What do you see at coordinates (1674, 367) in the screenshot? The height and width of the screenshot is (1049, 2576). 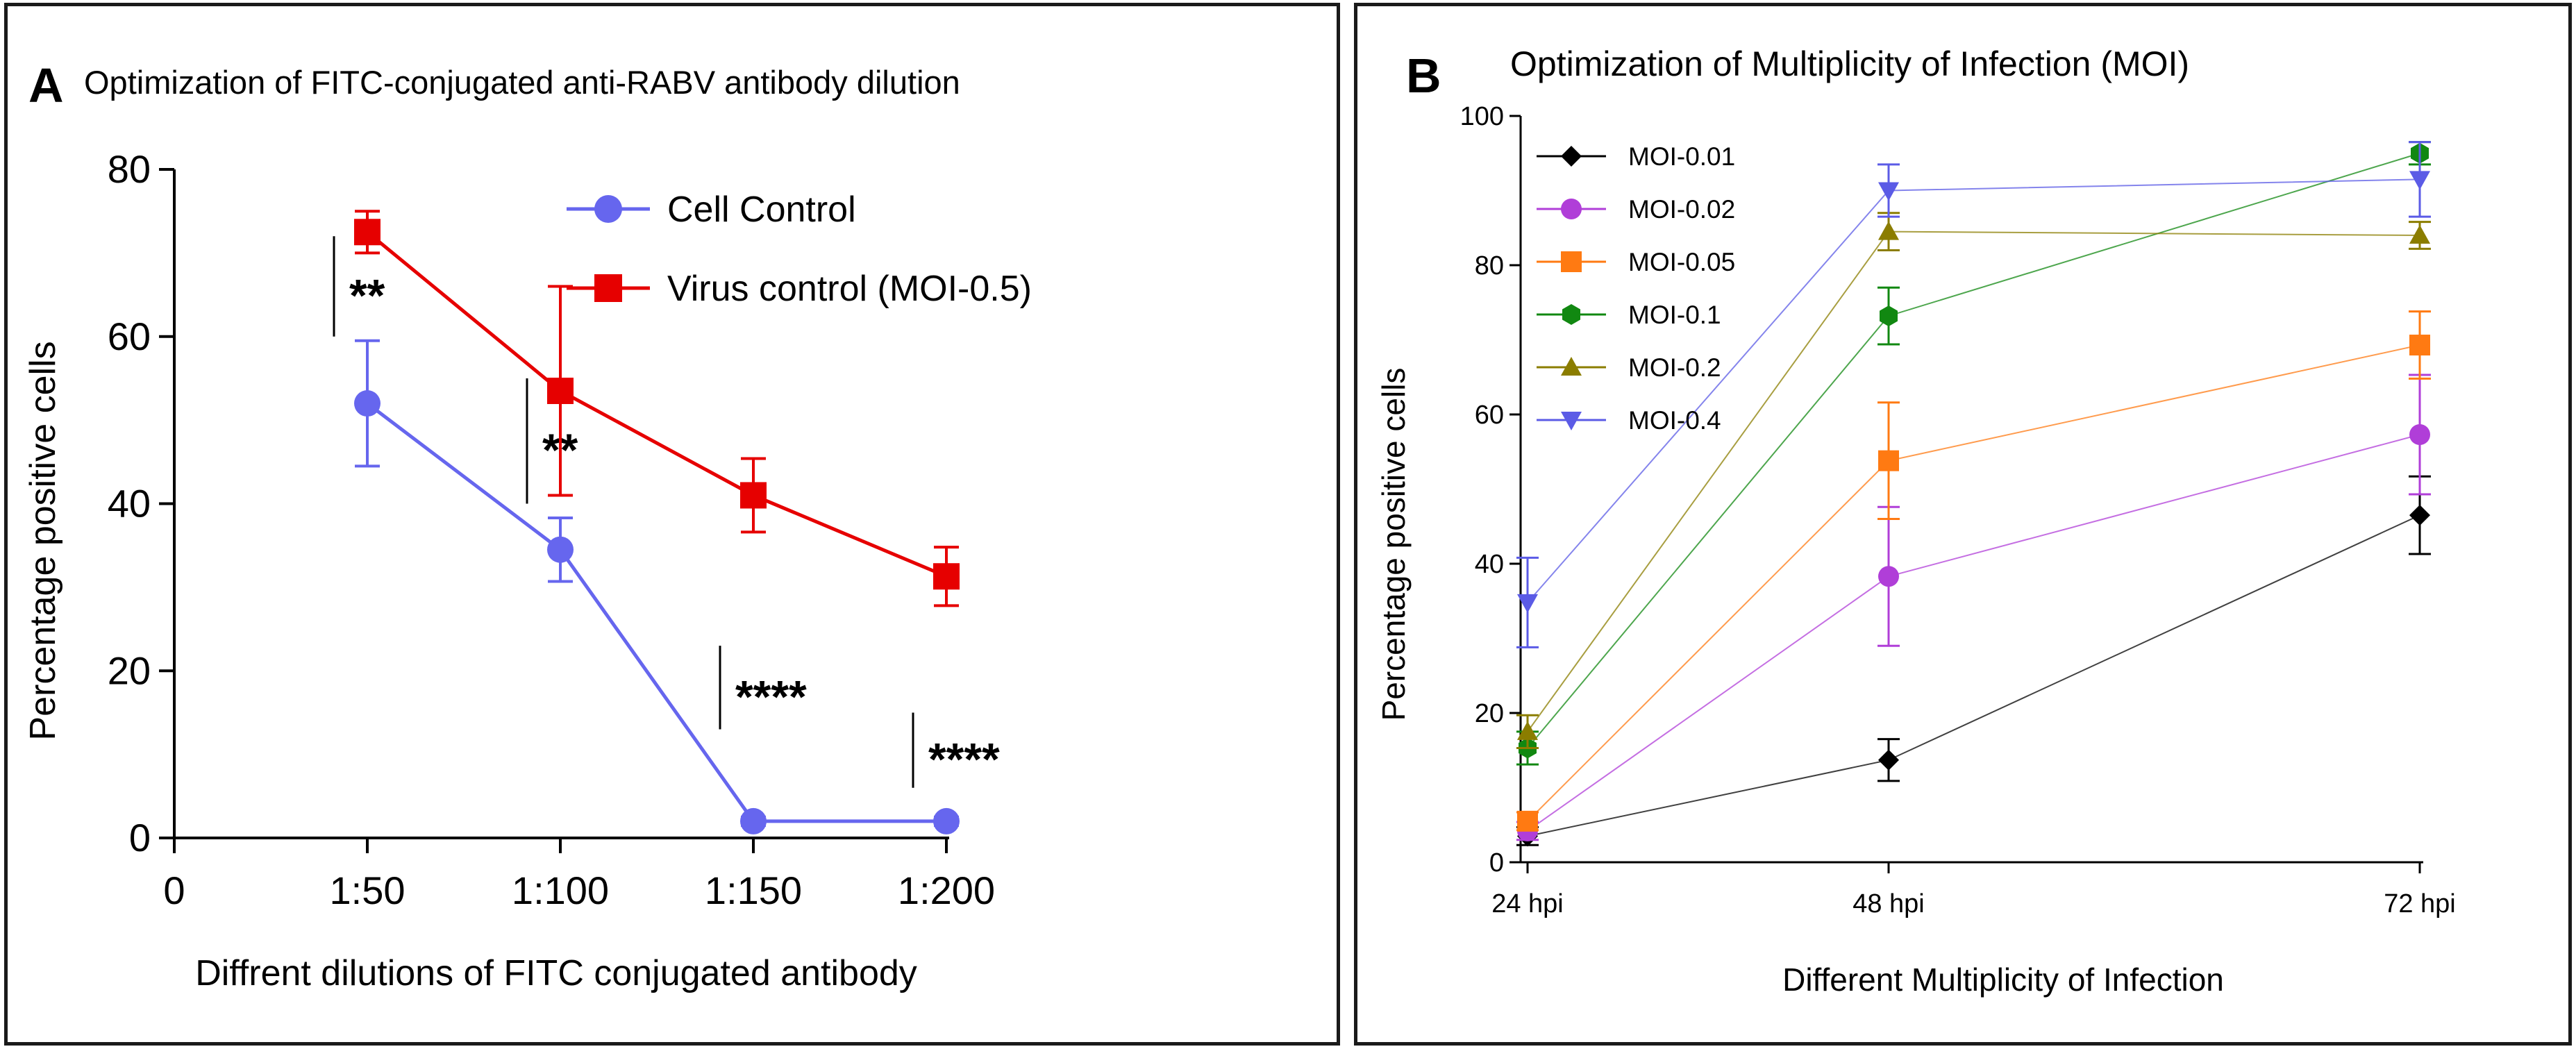 I see `chart-b-legend-label-4: MOI-0.2` at bounding box center [1674, 367].